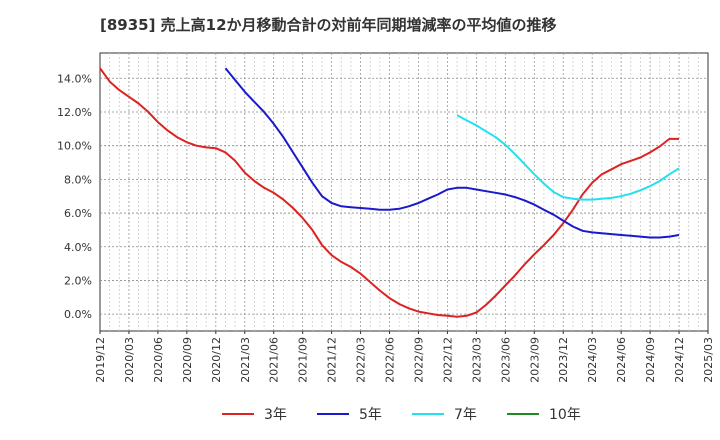 The height and width of the screenshot is (440, 720). What do you see at coordinates (74, 78) in the screenshot?
I see `y-tick-label: 14.0%` at bounding box center [74, 78].